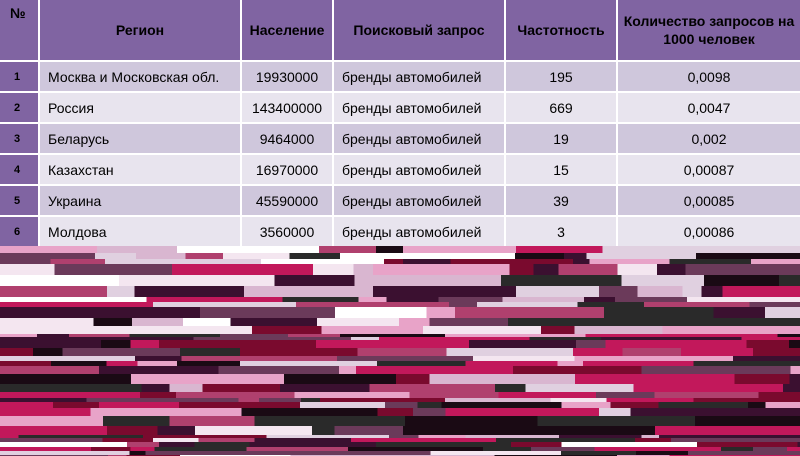 The width and height of the screenshot is (800, 456). What do you see at coordinates (141, 108) in the screenshot?
I see `row-region: Россия` at bounding box center [141, 108].